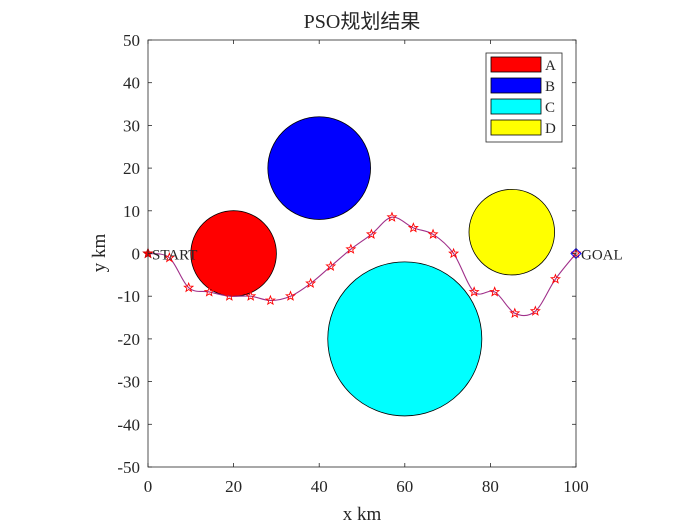 The width and height of the screenshot is (700, 525). I want to click on obstacle-d, so click(511, 232).